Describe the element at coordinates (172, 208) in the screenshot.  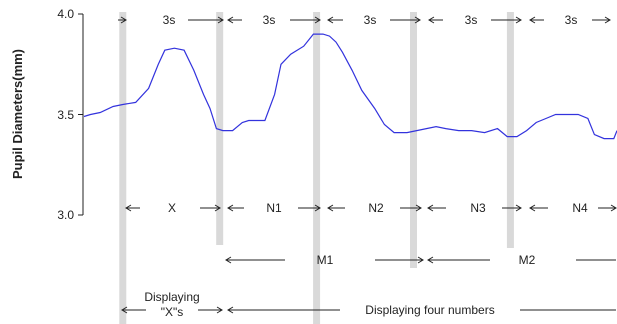
I see `row1-label-x: X` at that location.